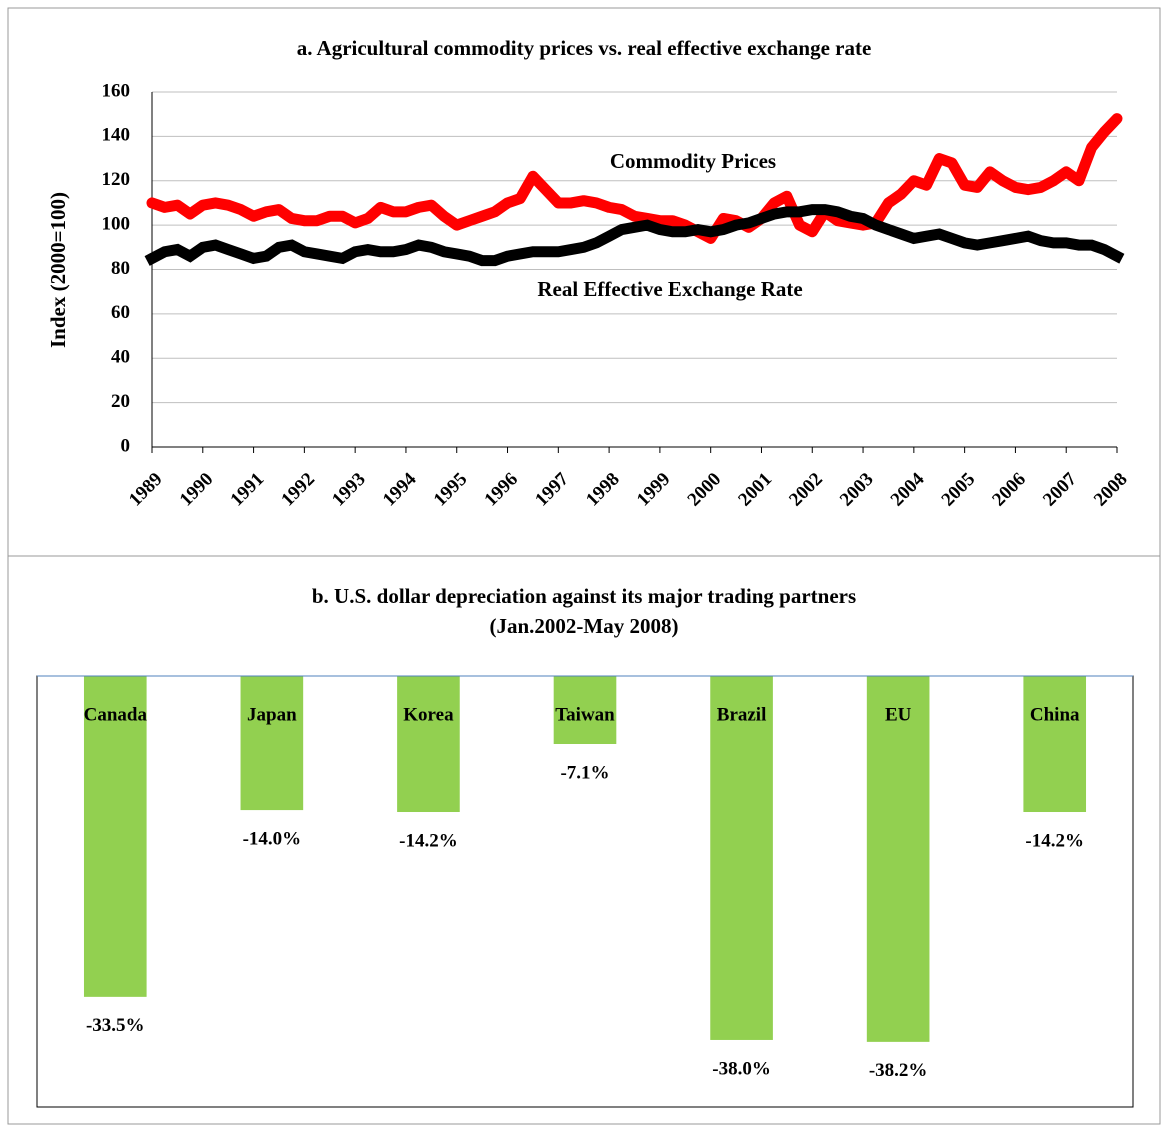  What do you see at coordinates (908, 489) in the screenshot?
I see `x-tick-label: 2004` at bounding box center [908, 489].